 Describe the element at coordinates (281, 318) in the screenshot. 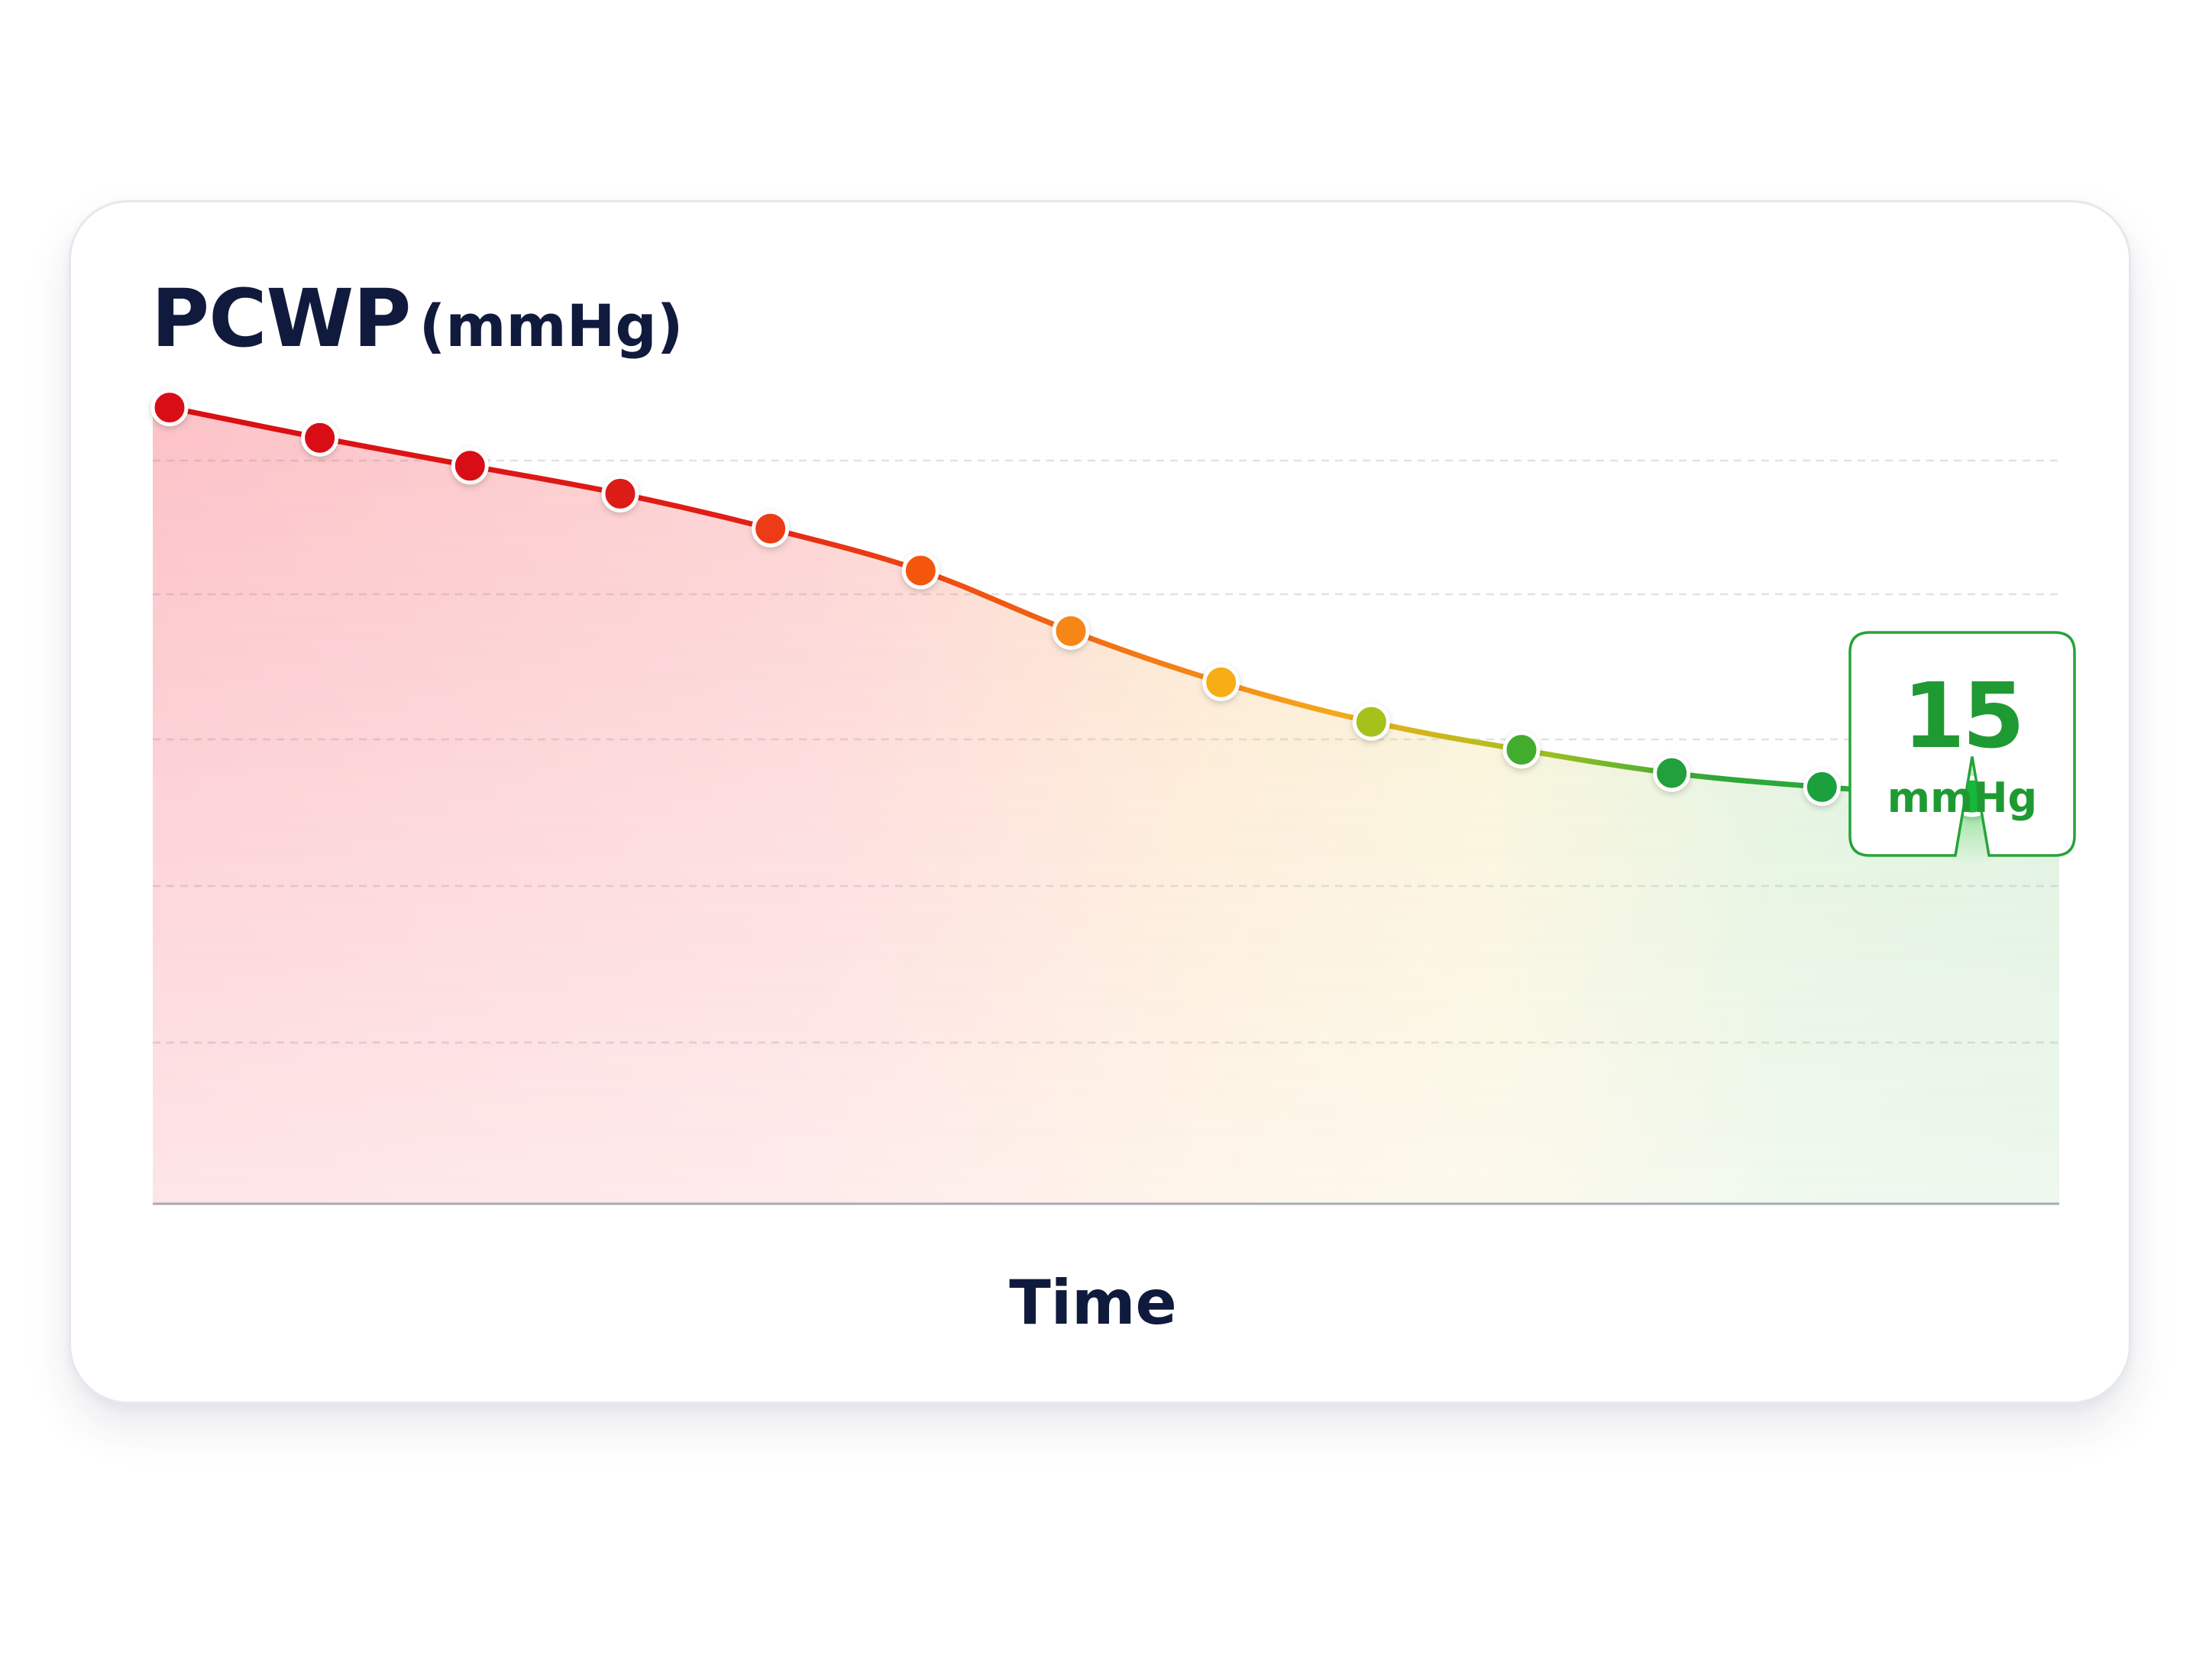

I see `chart-title-text: PCWP` at that location.